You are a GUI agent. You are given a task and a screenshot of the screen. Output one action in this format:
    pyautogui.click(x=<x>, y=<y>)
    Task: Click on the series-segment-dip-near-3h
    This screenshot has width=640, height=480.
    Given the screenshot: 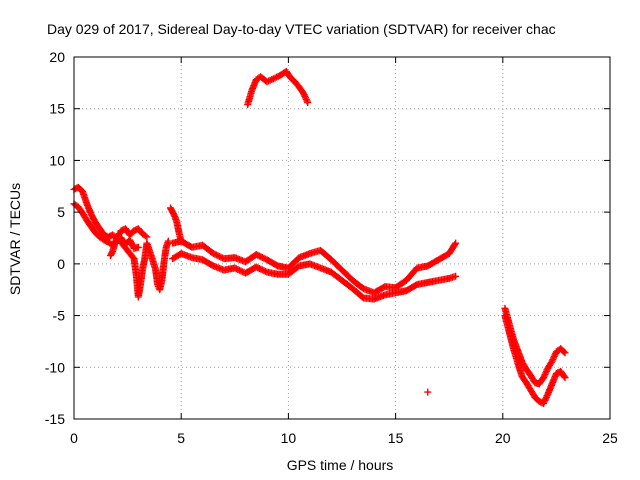 What is the action you would take?
    pyautogui.click(x=139, y=267)
    